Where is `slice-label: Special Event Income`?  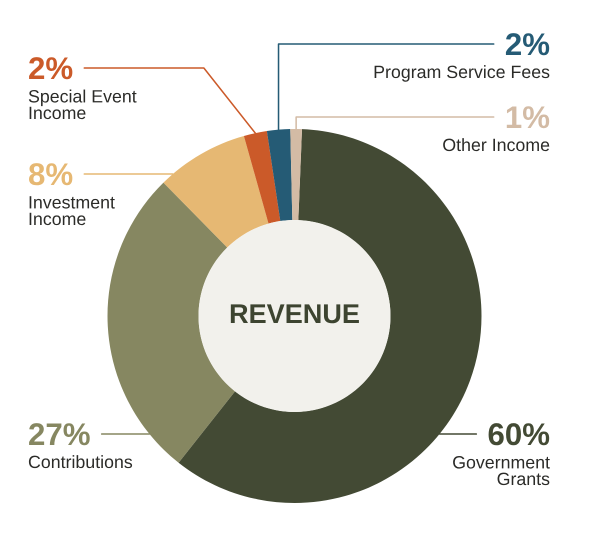 slice-label: Special Event Income is located at coordinates (82, 105).